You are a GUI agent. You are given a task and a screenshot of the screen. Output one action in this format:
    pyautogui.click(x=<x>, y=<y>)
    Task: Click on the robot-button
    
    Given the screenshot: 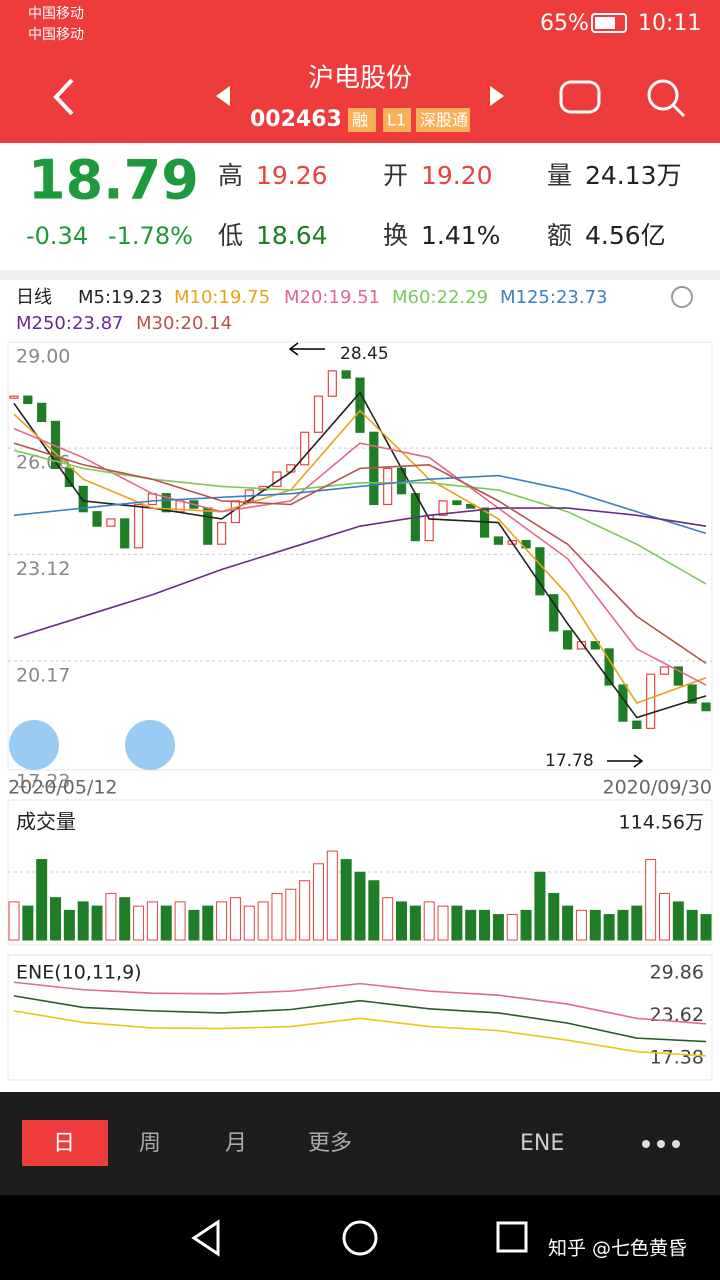 What is the action you would take?
    pyautogui.click(x=580, y=97)
    